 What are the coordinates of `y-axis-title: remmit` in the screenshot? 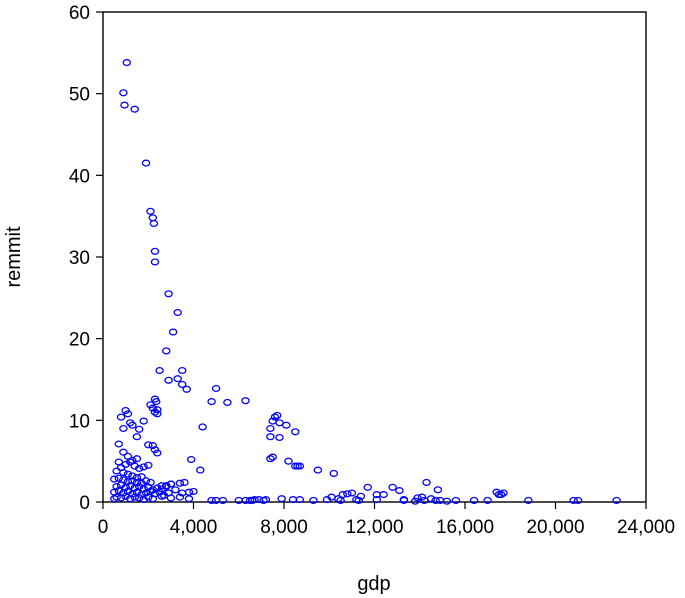 It's located at (14, 257).